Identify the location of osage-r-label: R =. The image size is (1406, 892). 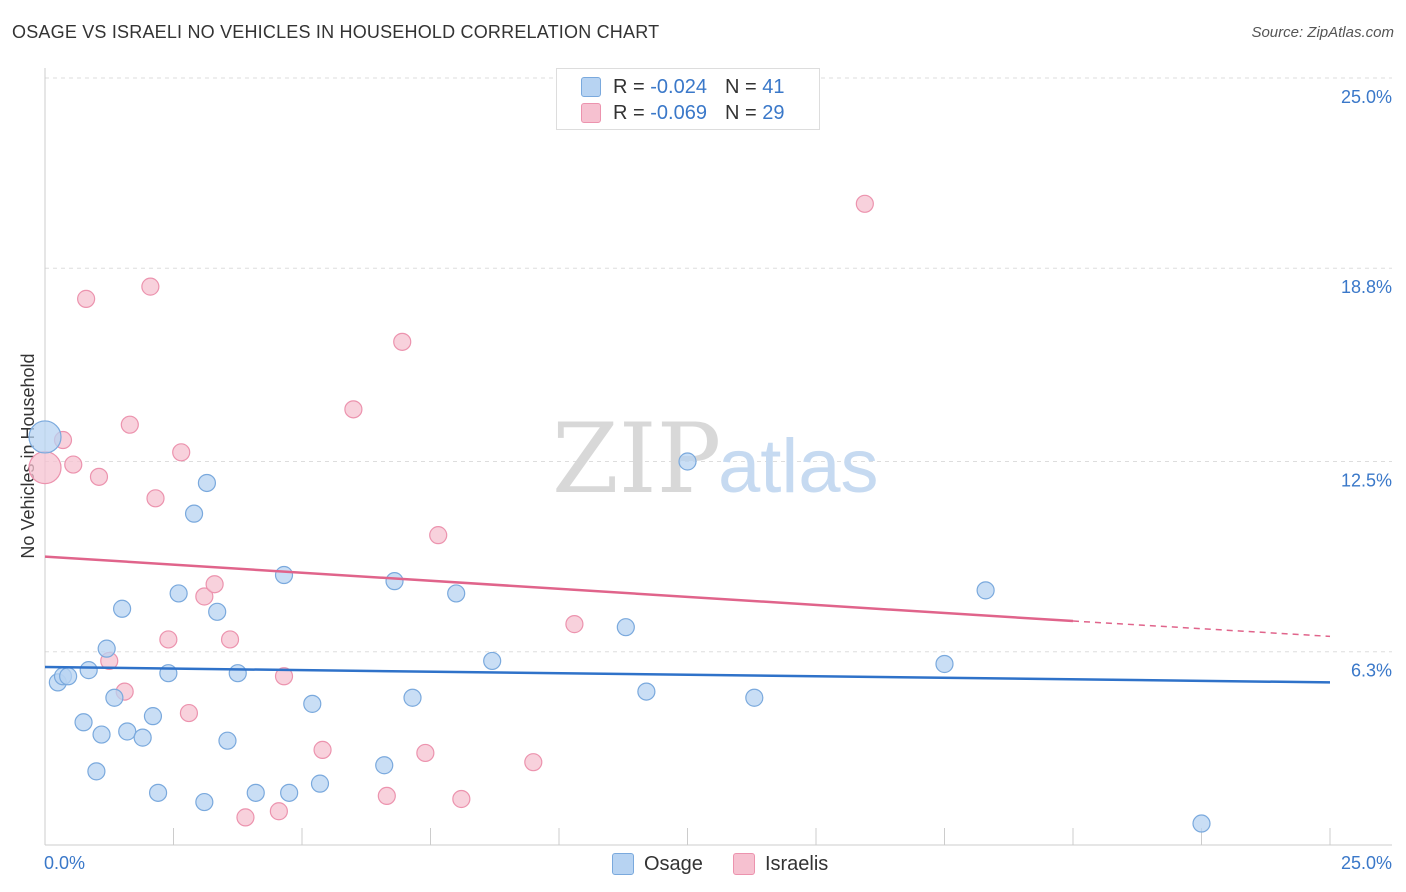
(629, 86).